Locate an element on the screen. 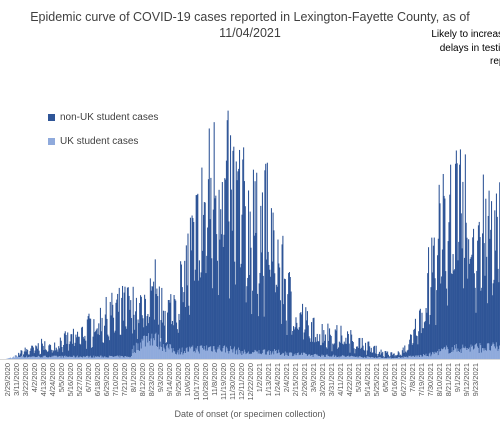  x-tick-label: 1/13/2021 is located at coordinates (268, 379).